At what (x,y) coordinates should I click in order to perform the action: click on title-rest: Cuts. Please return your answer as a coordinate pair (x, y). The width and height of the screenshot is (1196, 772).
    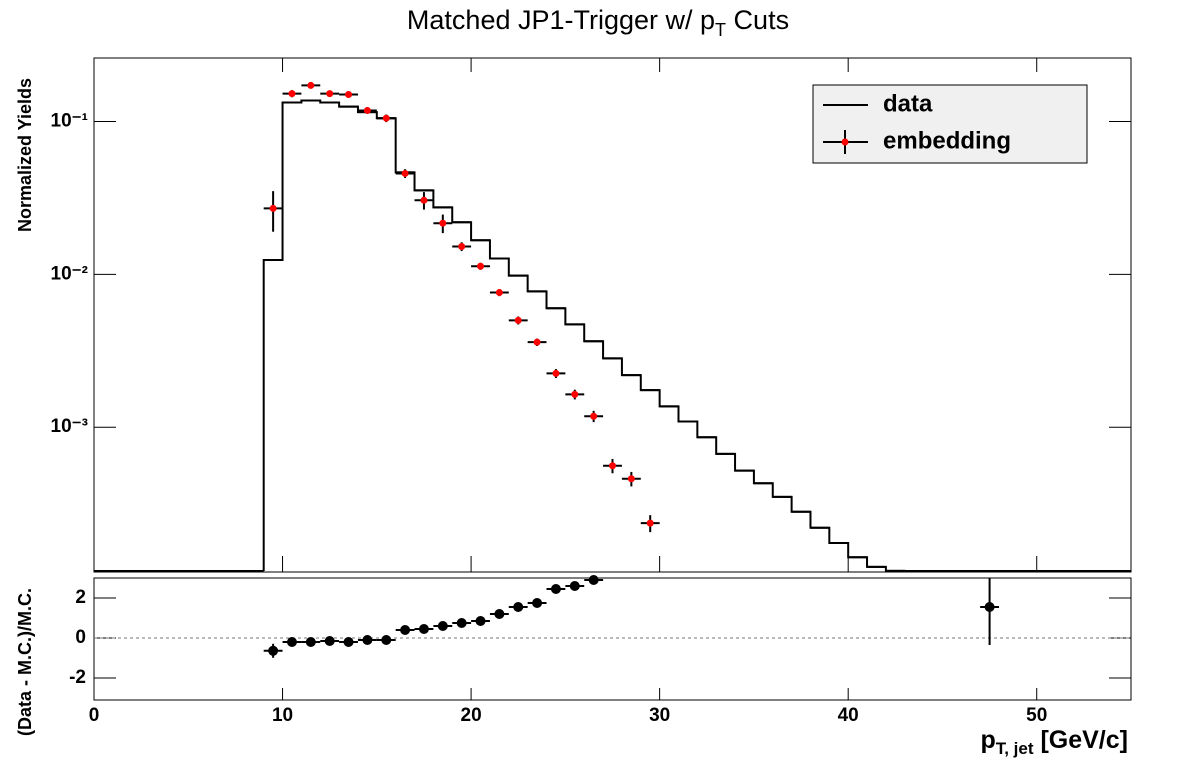
    Looking at the image, I should click on (757, 20).